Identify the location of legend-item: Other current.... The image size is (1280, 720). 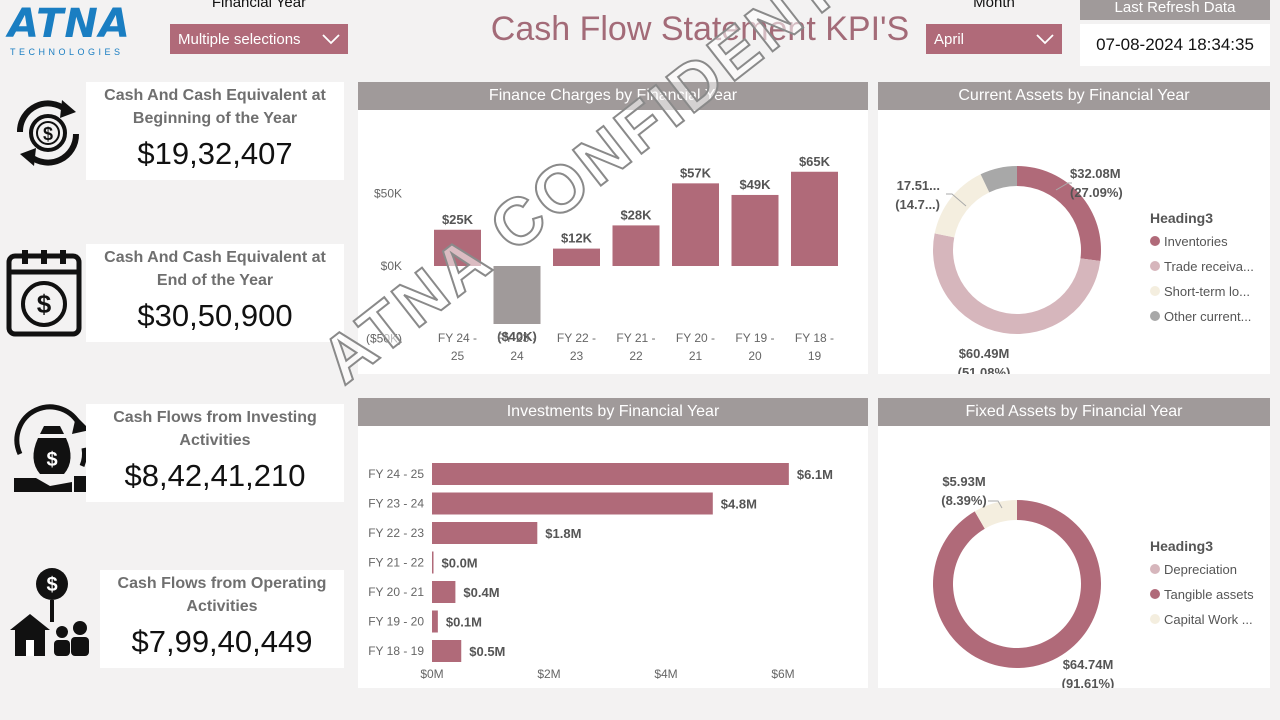
(1207, 316).